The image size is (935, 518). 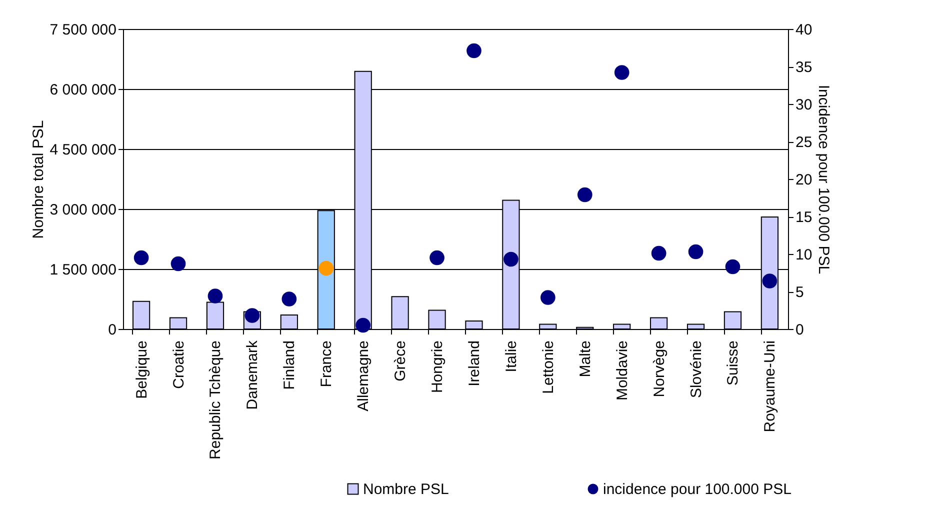 What do you see at coordinates (697, 489) in the screenshot?
I see `legend-label: incidence pour 100.000 PSL` at bounding box center [697, 489].